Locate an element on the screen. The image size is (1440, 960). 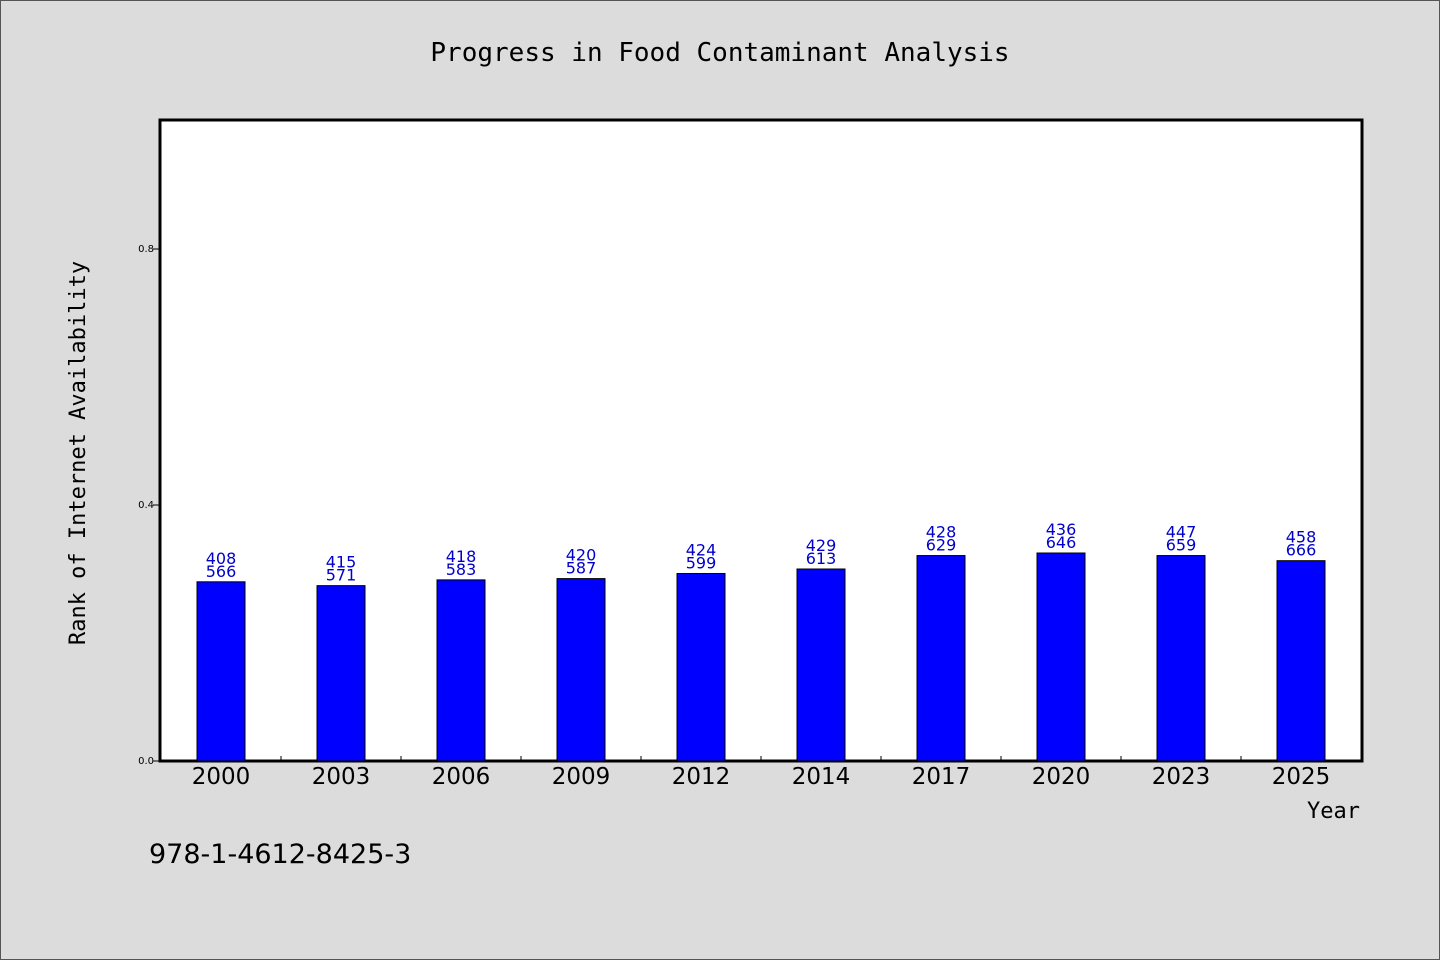
data-label-top: 415 is located at coordinates (341, 562).